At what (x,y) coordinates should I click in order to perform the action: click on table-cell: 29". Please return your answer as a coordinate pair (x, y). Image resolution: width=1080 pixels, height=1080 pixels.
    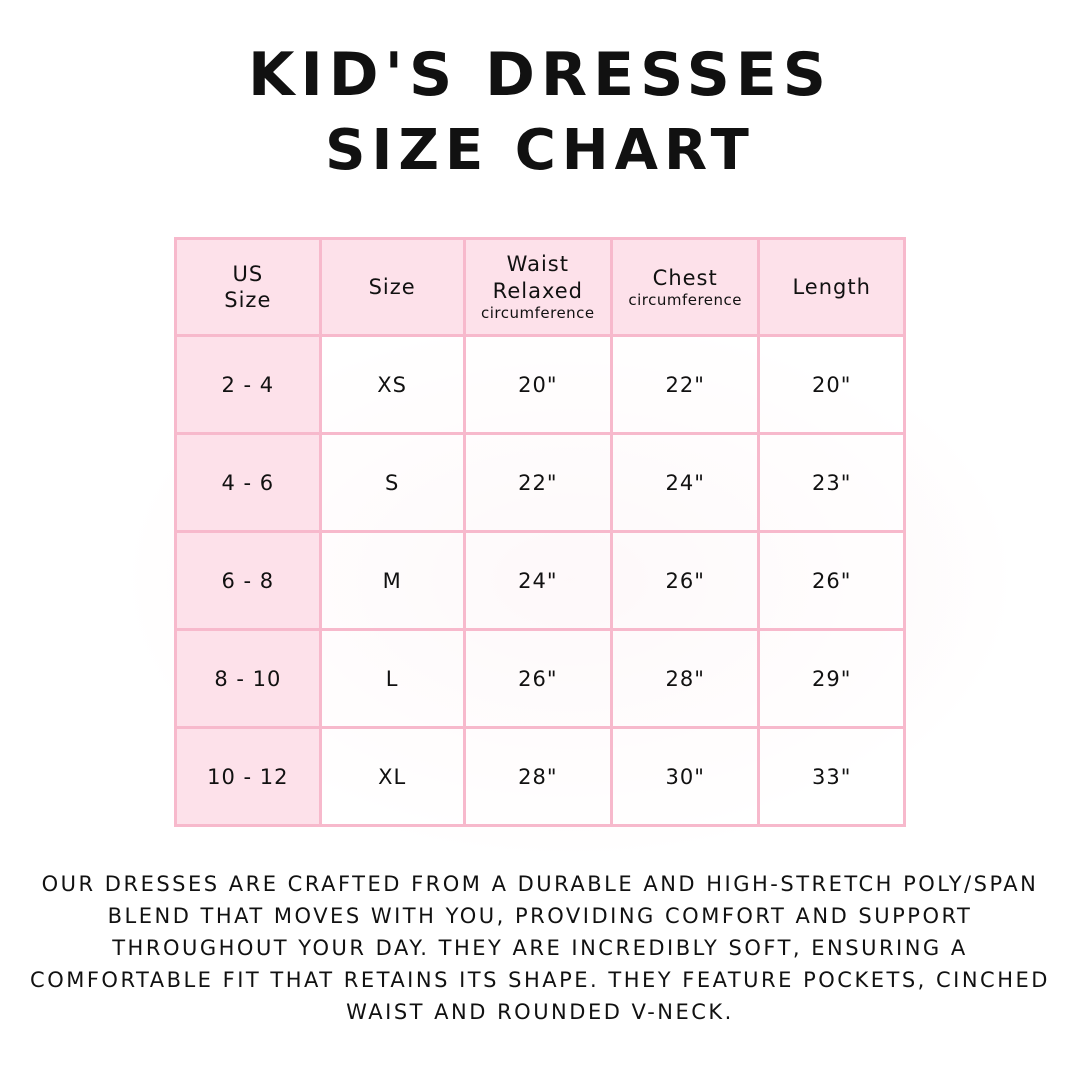
    Looking at the image, I should click on (831, 678).